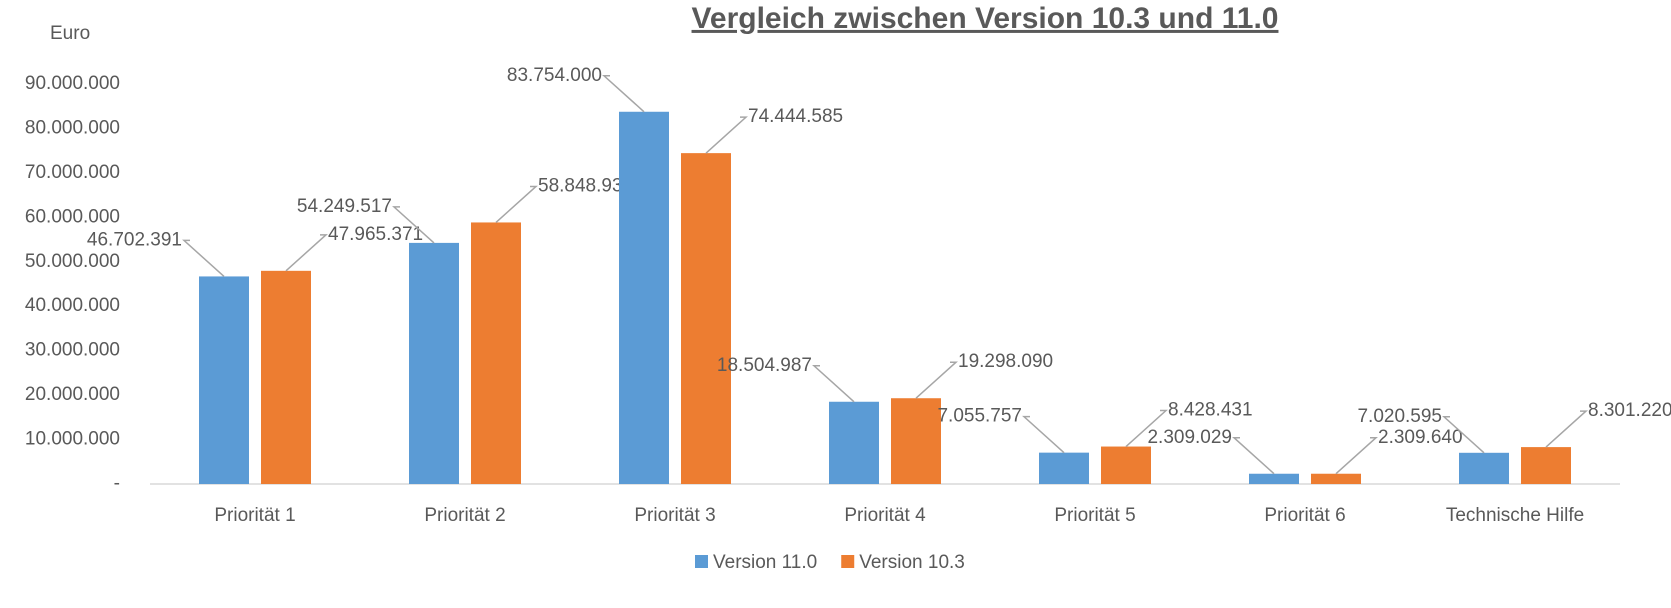 The width and height of the screenshot is (1671, 608). Describe the element at coordinates (554, 75) in the screenshot. I see `data-label: 83.754.000` at that location.